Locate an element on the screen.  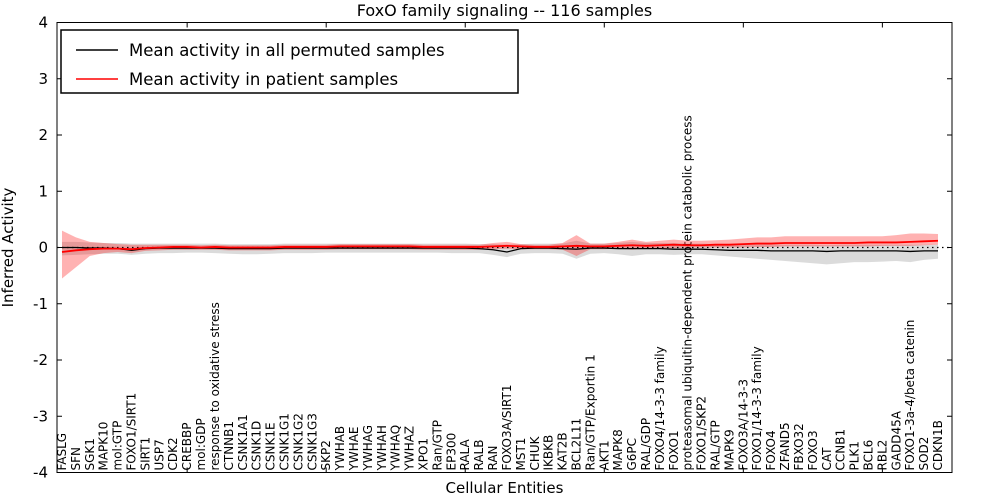
x-category-label: MAPK9 is located at coordinates (729, 449).